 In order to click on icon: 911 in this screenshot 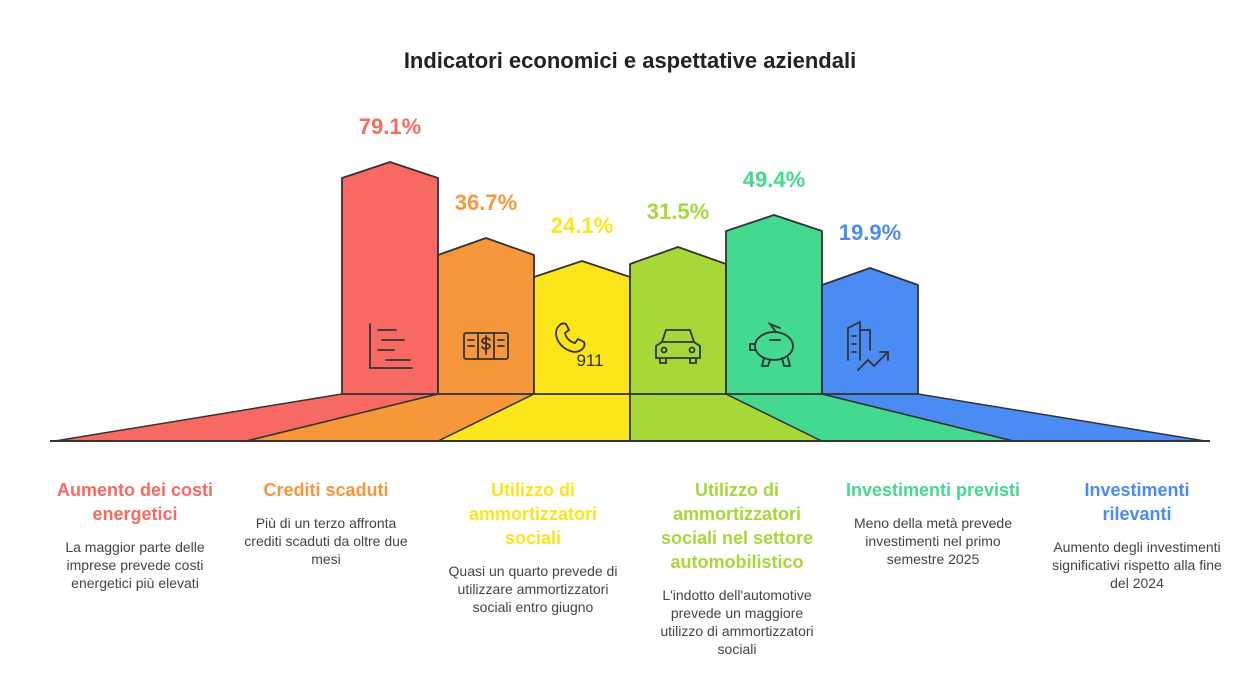, I will do `click(579, 346)`.